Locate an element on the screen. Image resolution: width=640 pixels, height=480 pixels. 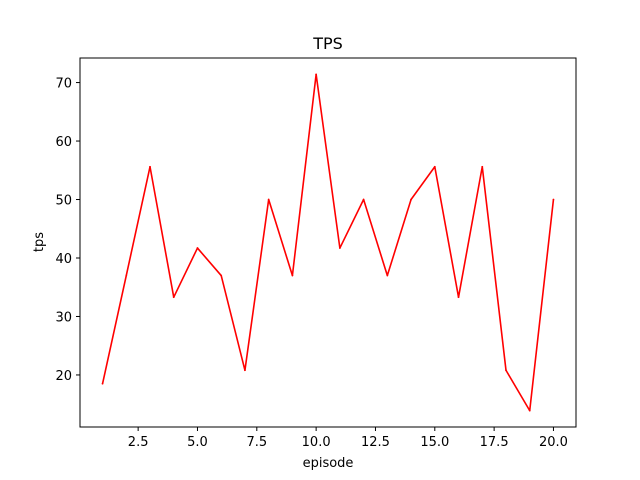
y-tick-label: 50 is located at coordinates (63, 201).